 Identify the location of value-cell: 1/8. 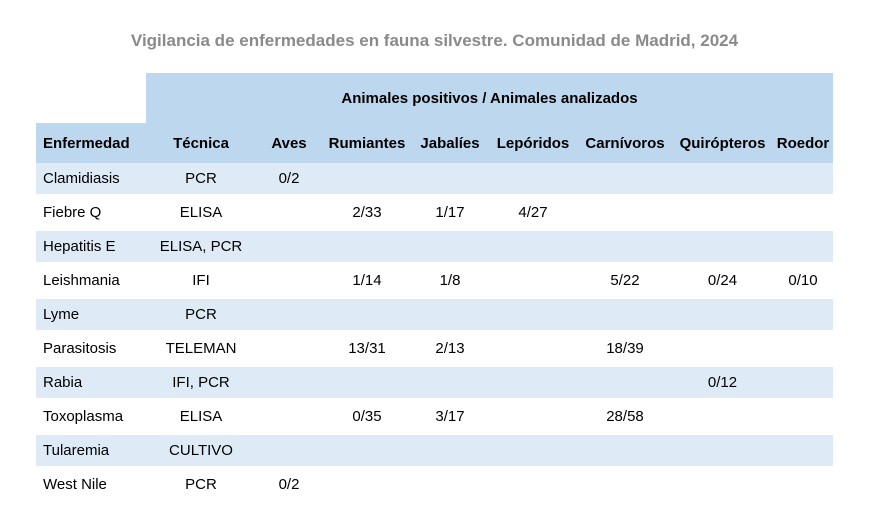
(450, 280).